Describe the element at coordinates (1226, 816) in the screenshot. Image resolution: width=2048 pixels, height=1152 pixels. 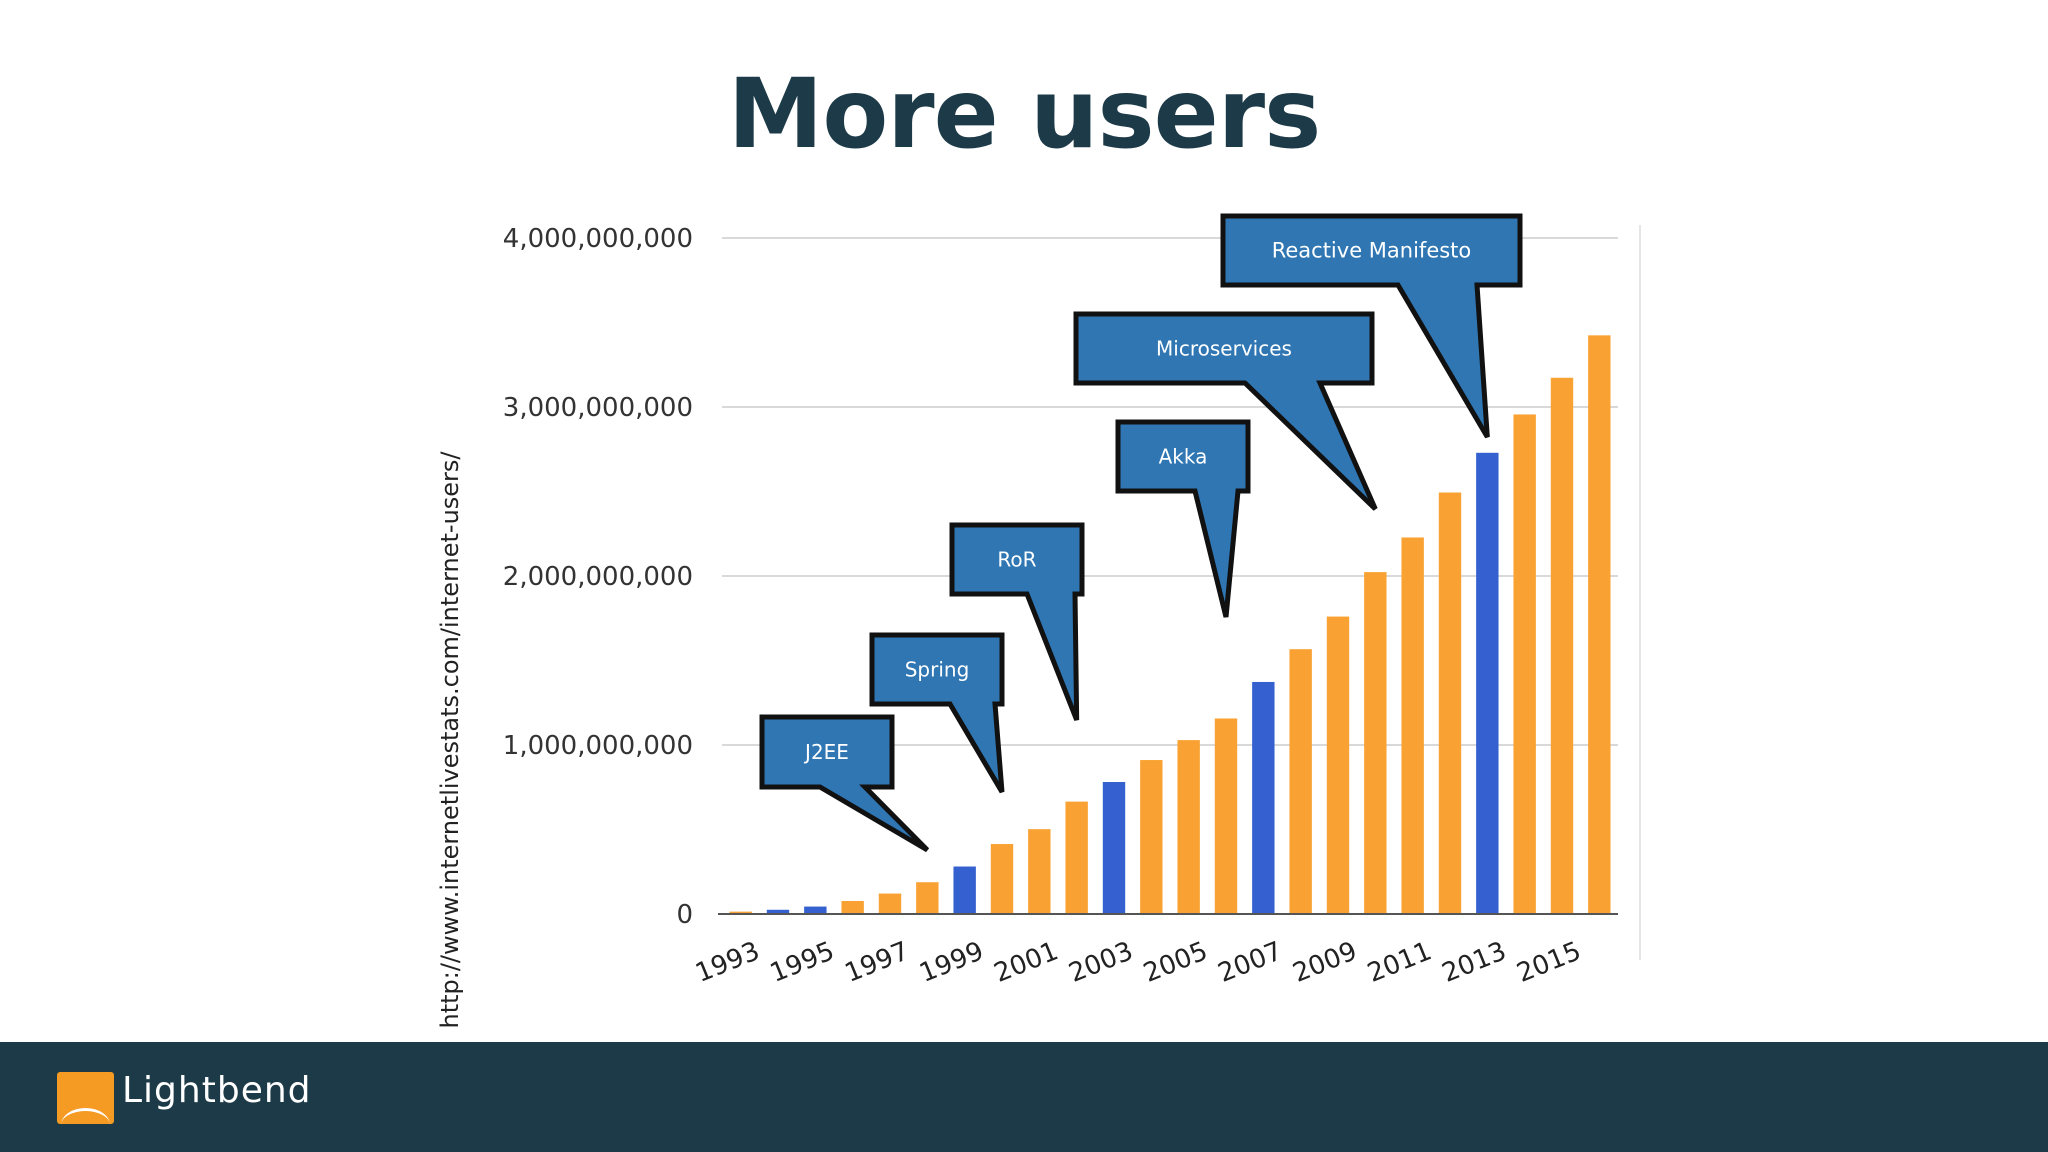
I see `bar-2006` at that location.